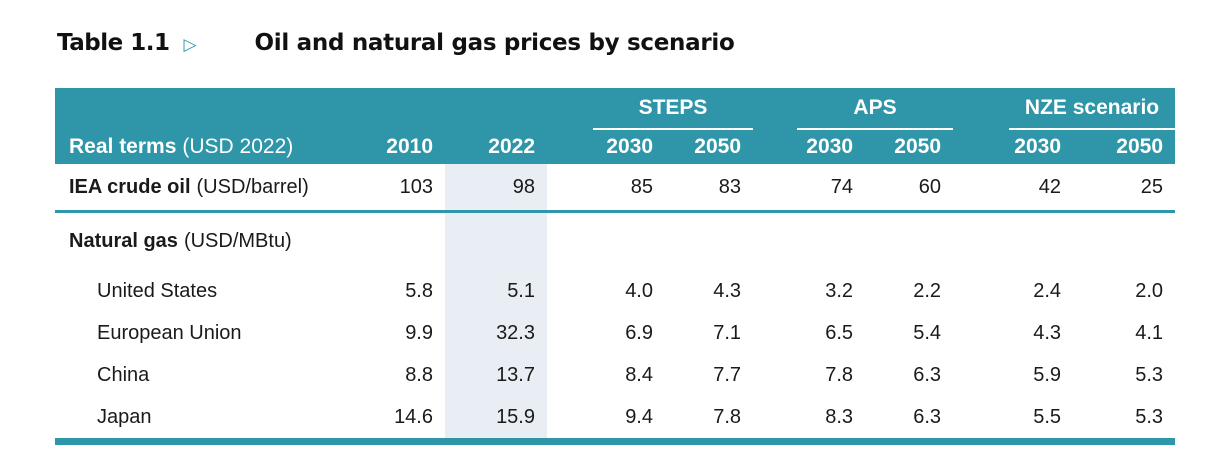  Describe the element at coordinates (909, 146) in the screenshot. I see `year-header-aps-2050: 2050` at that location.